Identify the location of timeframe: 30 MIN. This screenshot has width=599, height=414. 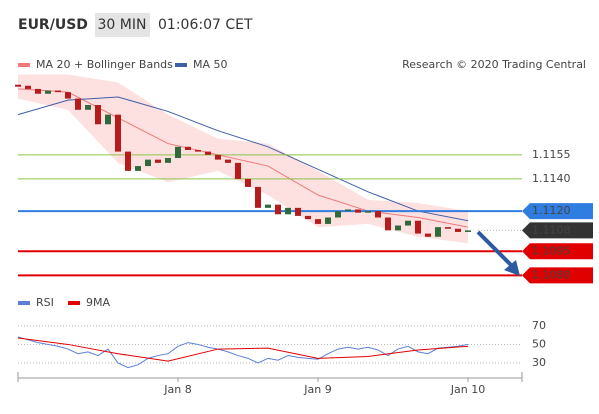
(122, 25).